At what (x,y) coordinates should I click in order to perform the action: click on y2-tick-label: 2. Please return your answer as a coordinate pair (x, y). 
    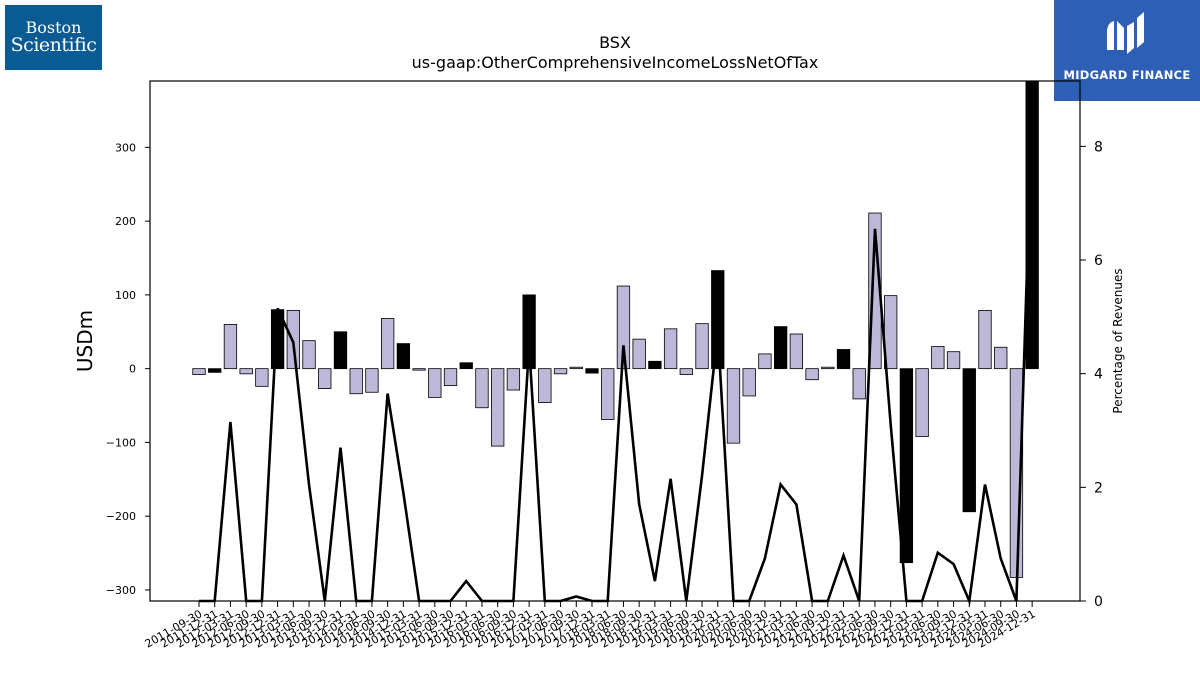
    Looking at the image, I should click on (1098, 488).